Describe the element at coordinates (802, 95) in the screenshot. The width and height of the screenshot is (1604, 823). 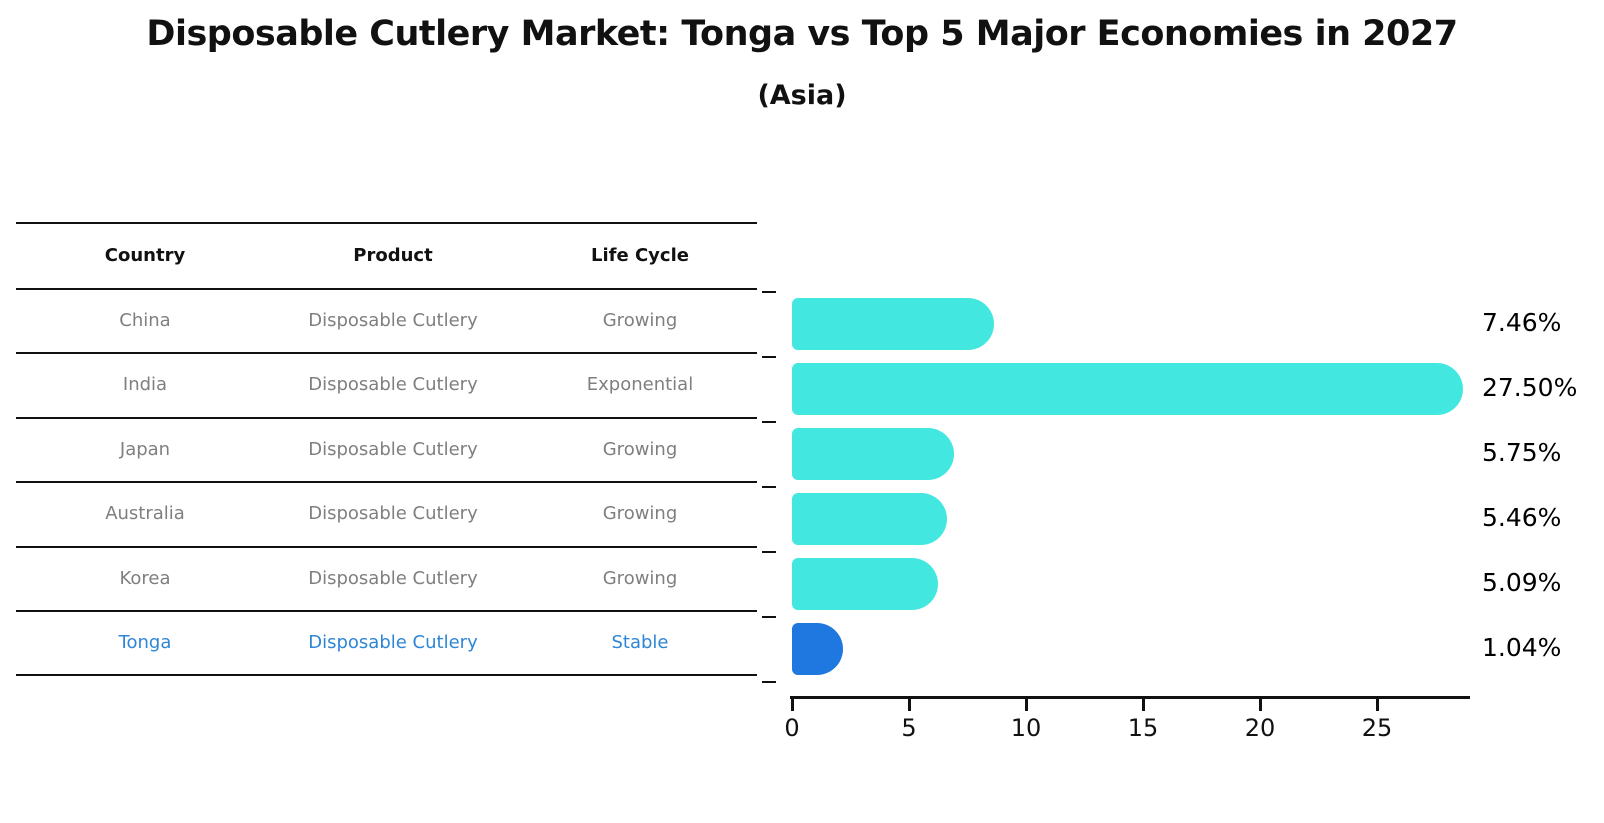
I see `chart-subtitle: (Asia)` at that location.